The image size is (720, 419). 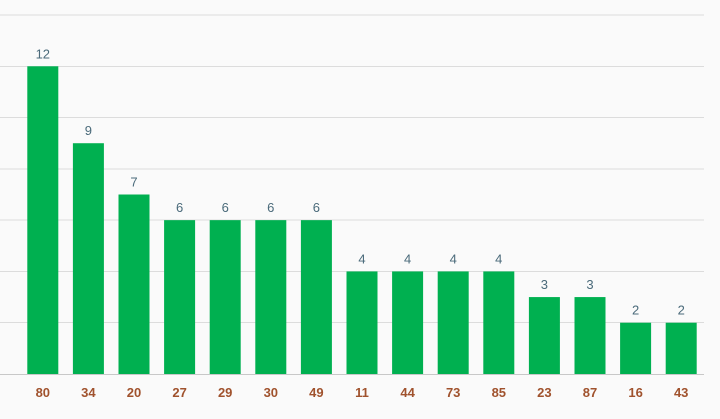 What do you see at coordinates (681, 310) in the screenshot?
I see `value-label-43: 2` at bounding box center [681, 310].